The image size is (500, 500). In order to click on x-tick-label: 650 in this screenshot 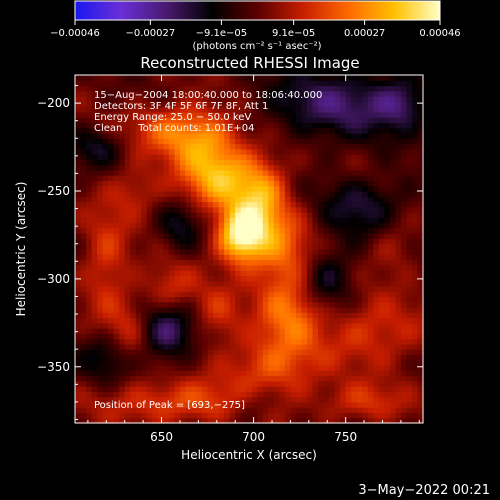, I will do `click(161, 437)`.